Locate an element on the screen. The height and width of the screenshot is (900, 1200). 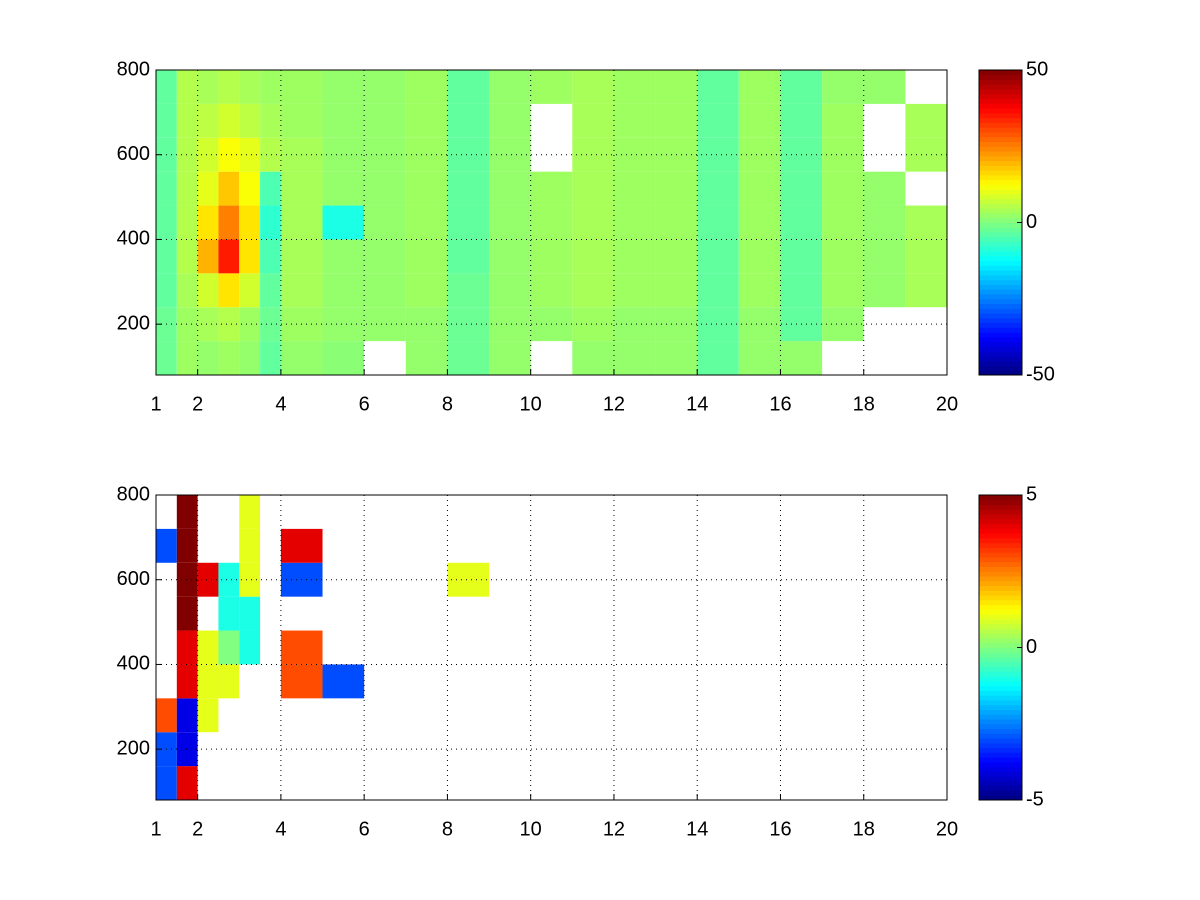
x-tick-label: 6 is located at coordinates (364, 404).